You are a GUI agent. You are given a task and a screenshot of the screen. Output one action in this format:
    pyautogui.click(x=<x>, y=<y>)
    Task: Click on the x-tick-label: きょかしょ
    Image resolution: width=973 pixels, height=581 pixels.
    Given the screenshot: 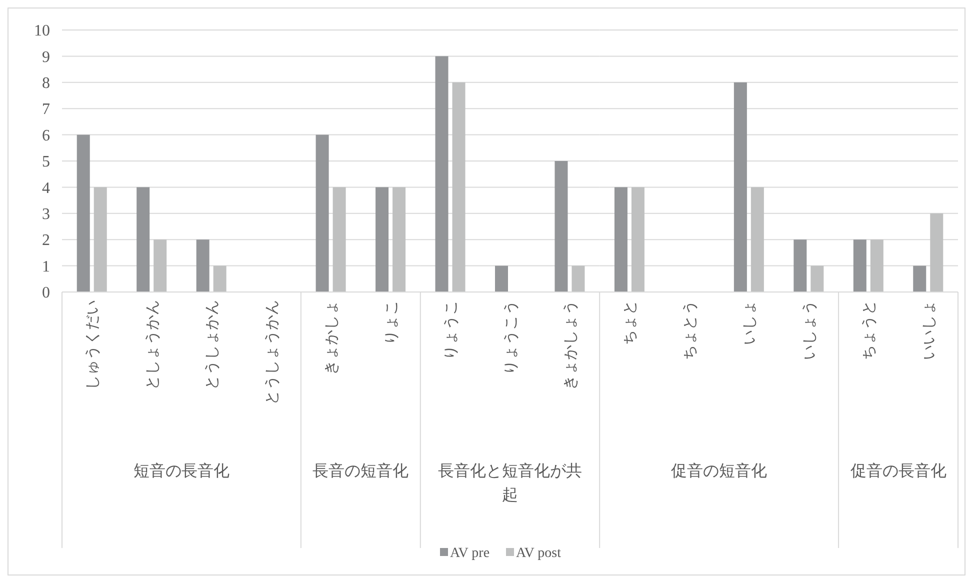 What is the action you would take?
    pyautogui.click(x=332, y=337)
    